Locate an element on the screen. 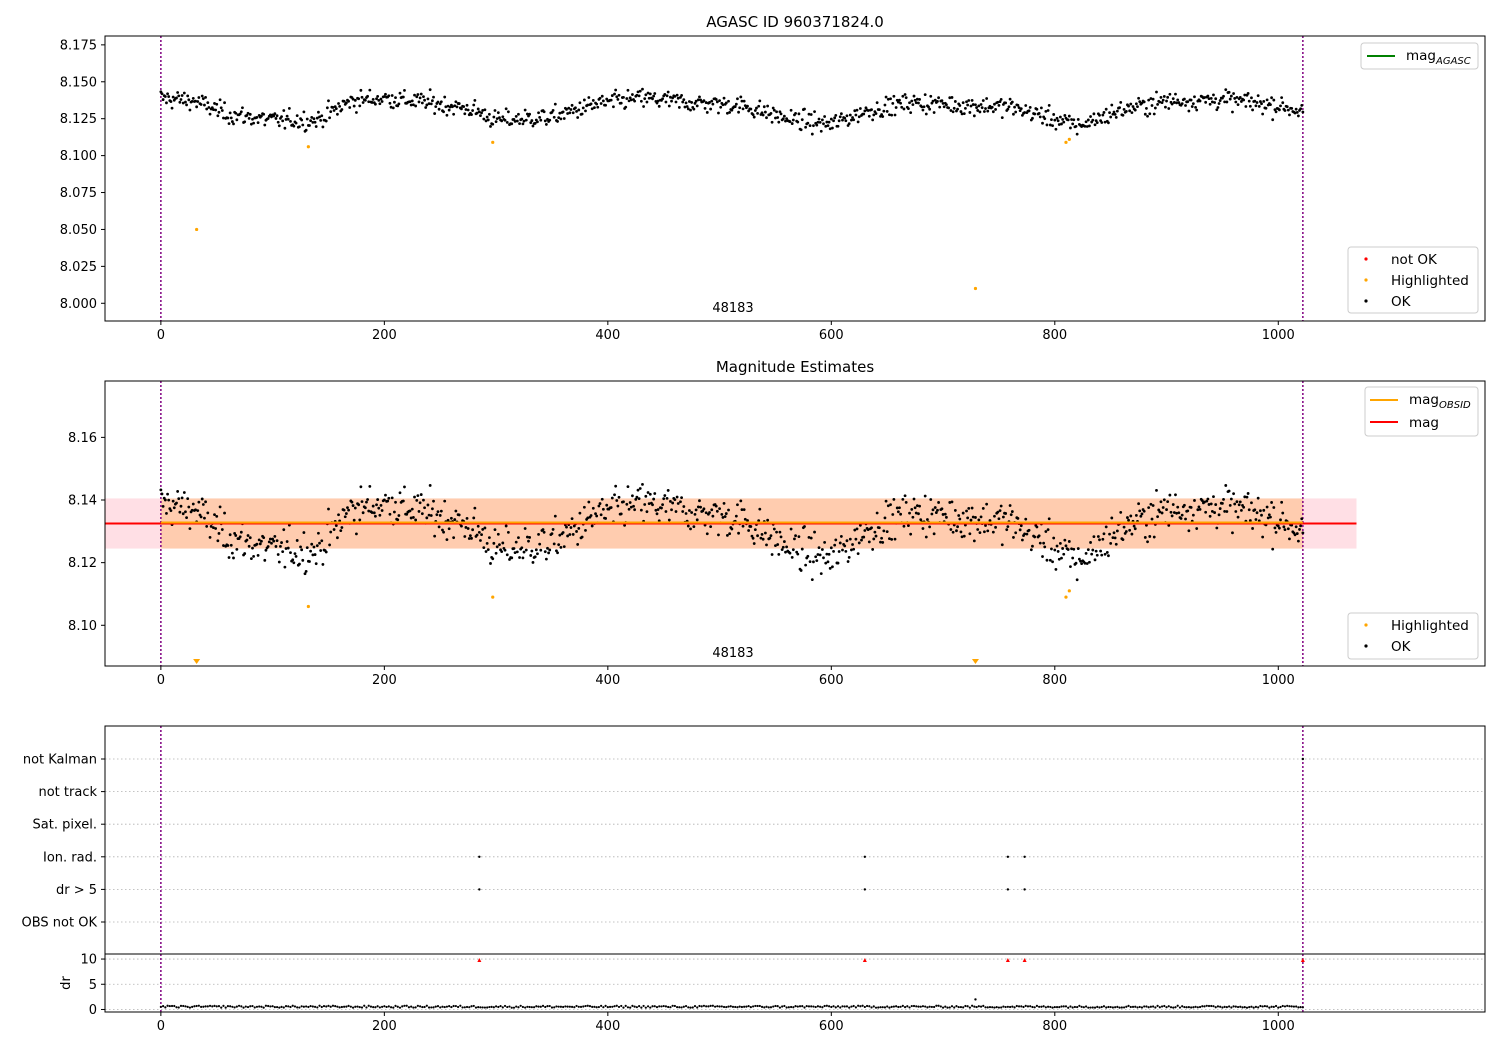 This screenshot has width=1500, height=1054. x-tick-label: 600 is located at coordinates (831, 335).